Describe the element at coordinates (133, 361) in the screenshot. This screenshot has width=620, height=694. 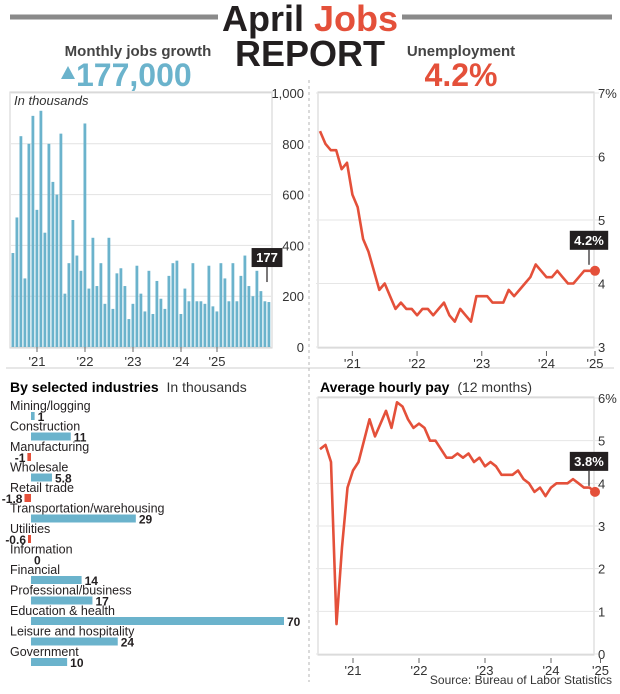
I see `jobs-xtick-label: '23` at that location.